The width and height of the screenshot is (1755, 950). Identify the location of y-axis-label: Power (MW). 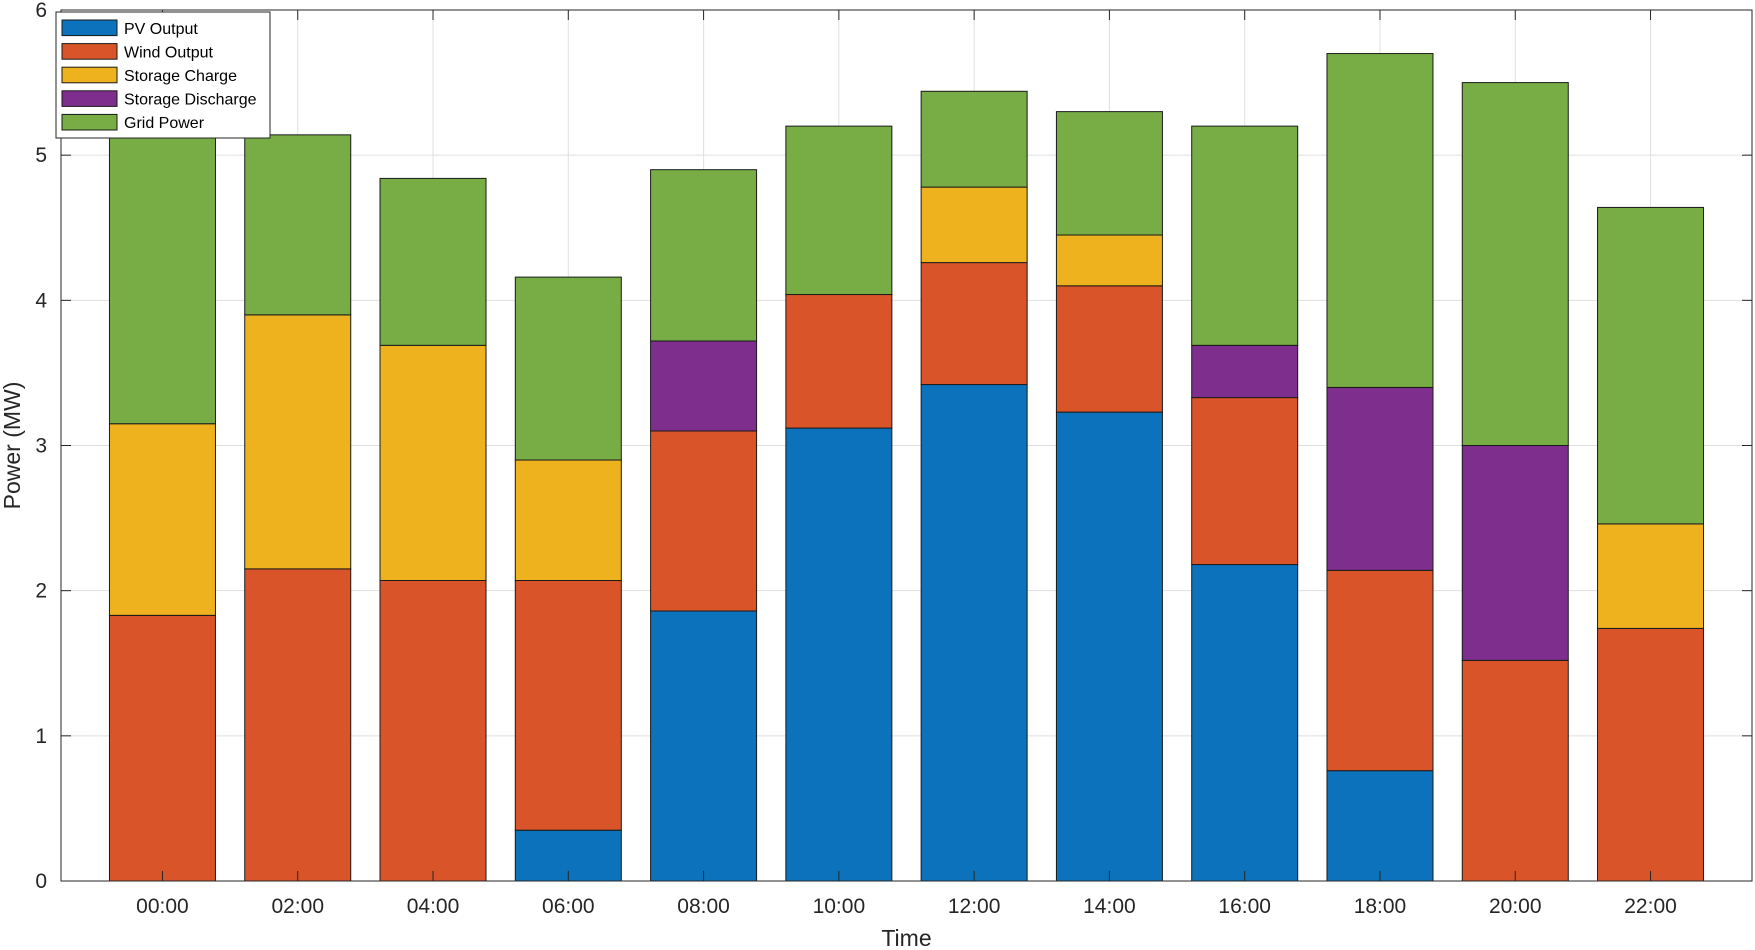
(12, 446).